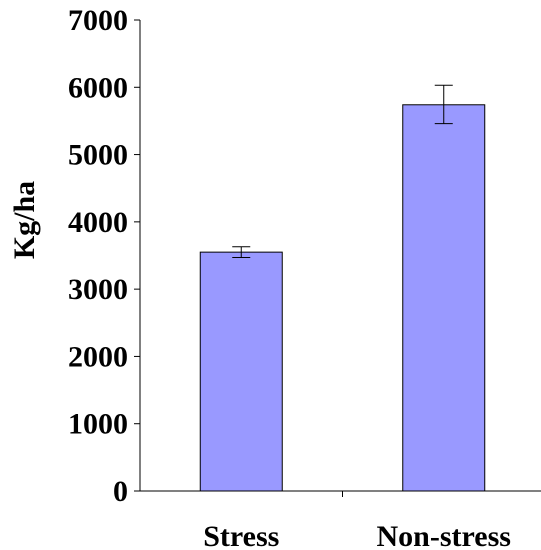 This screenshot has width=541, height=550. What do you see at coordinates (98, 222) in the screenshot?
I see `y-tick-label: 4000` at bounding box center [98, 222].